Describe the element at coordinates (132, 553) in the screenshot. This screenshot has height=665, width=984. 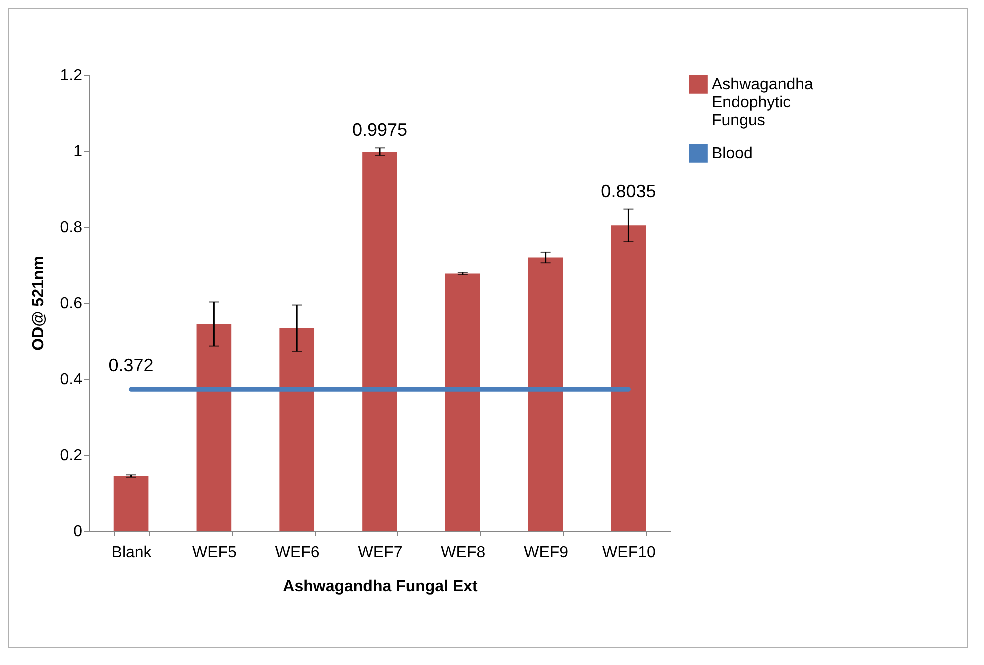
I see `x-tick-label: Blank` at that location.